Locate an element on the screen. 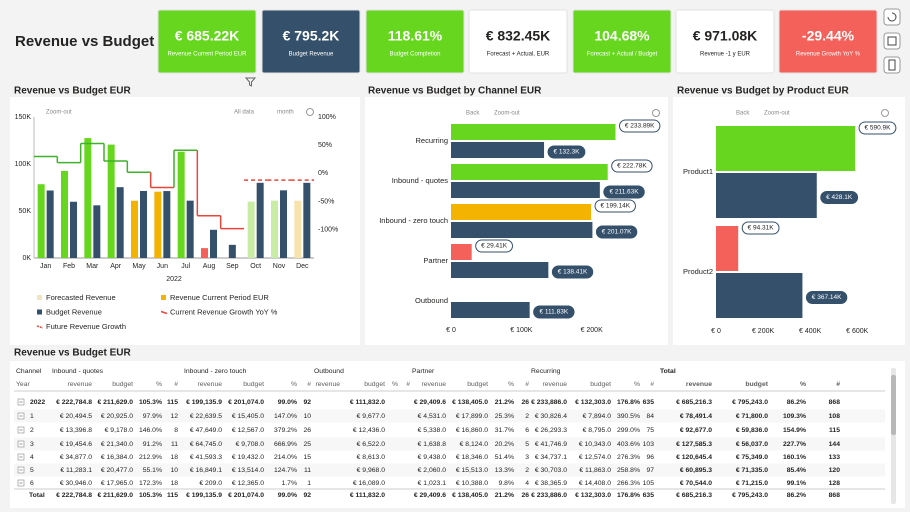  x-tick-label: Sep is located at coordinates (232, 266).